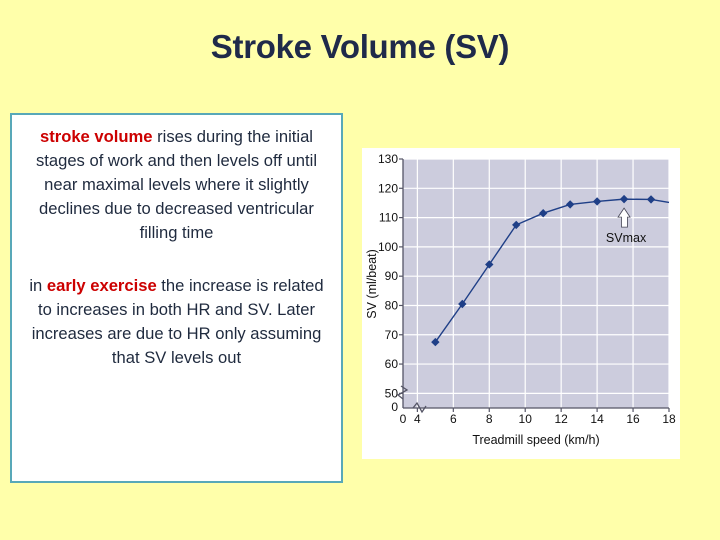 Image resolution: width=720 pixels, height=540 pixels. I want to click on x-tick-4: 4, so click(417, 419).